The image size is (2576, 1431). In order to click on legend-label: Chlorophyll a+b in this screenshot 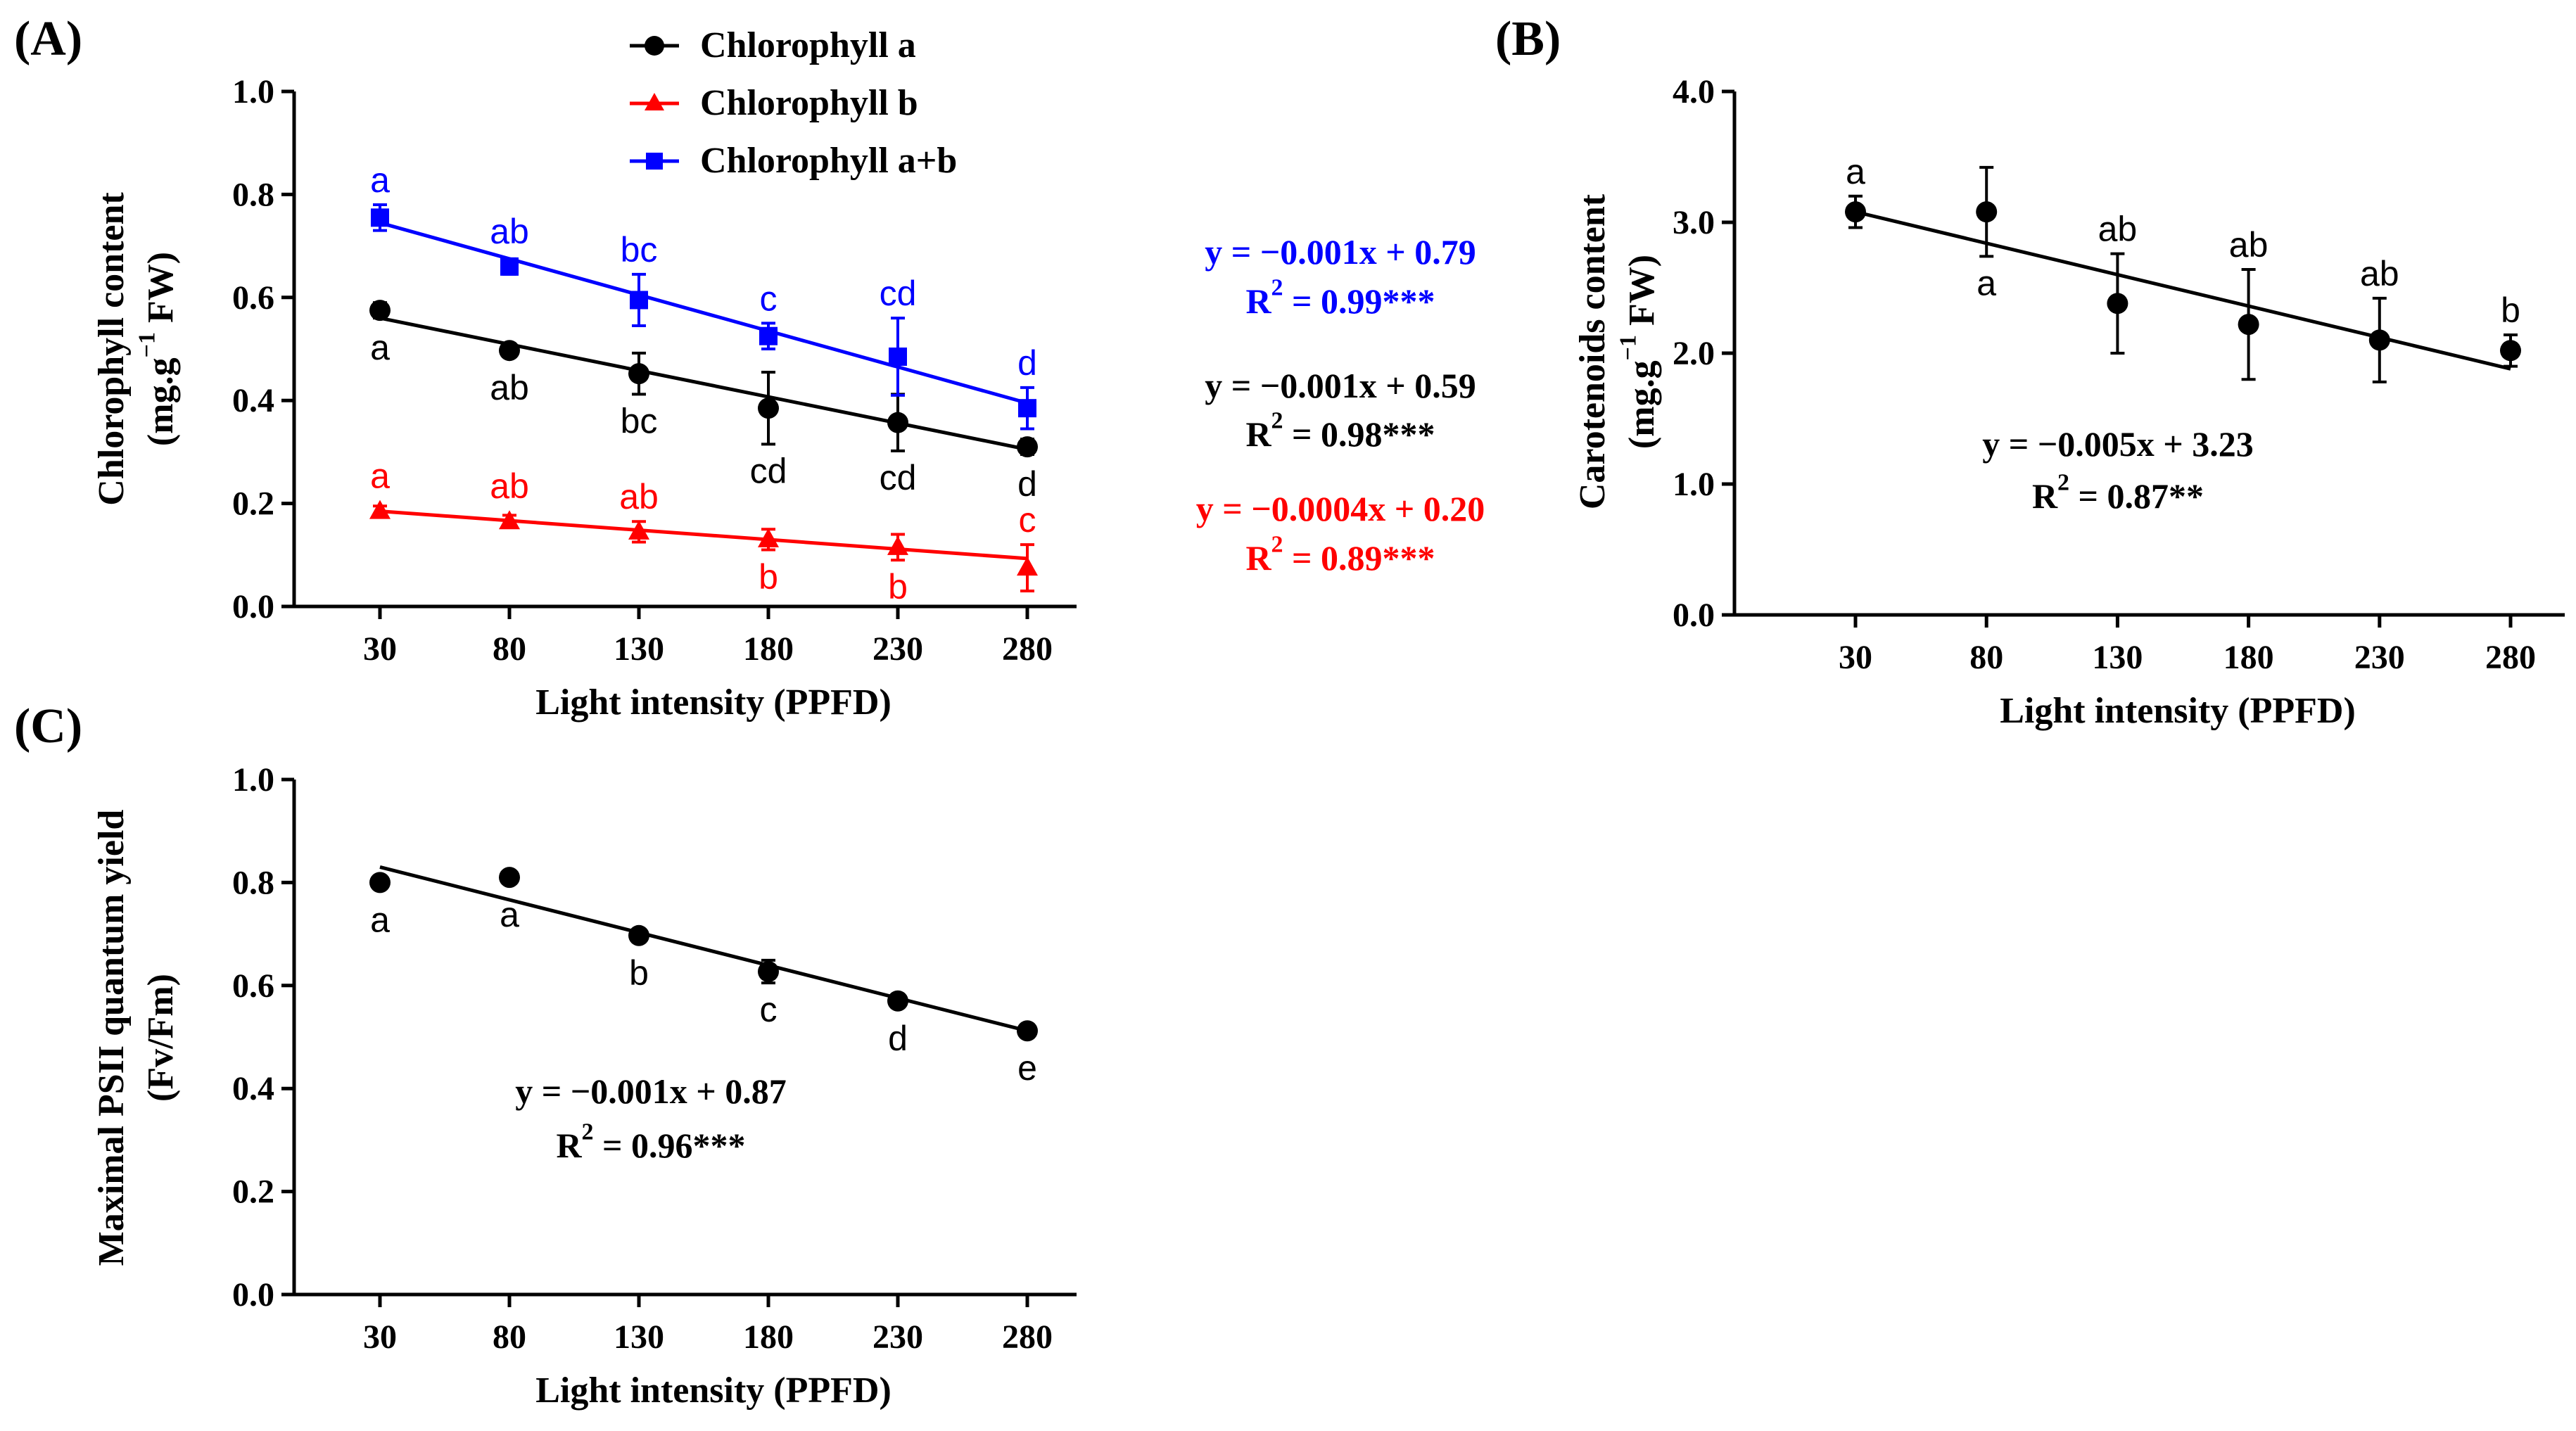, I will do `click(828, 161)`.